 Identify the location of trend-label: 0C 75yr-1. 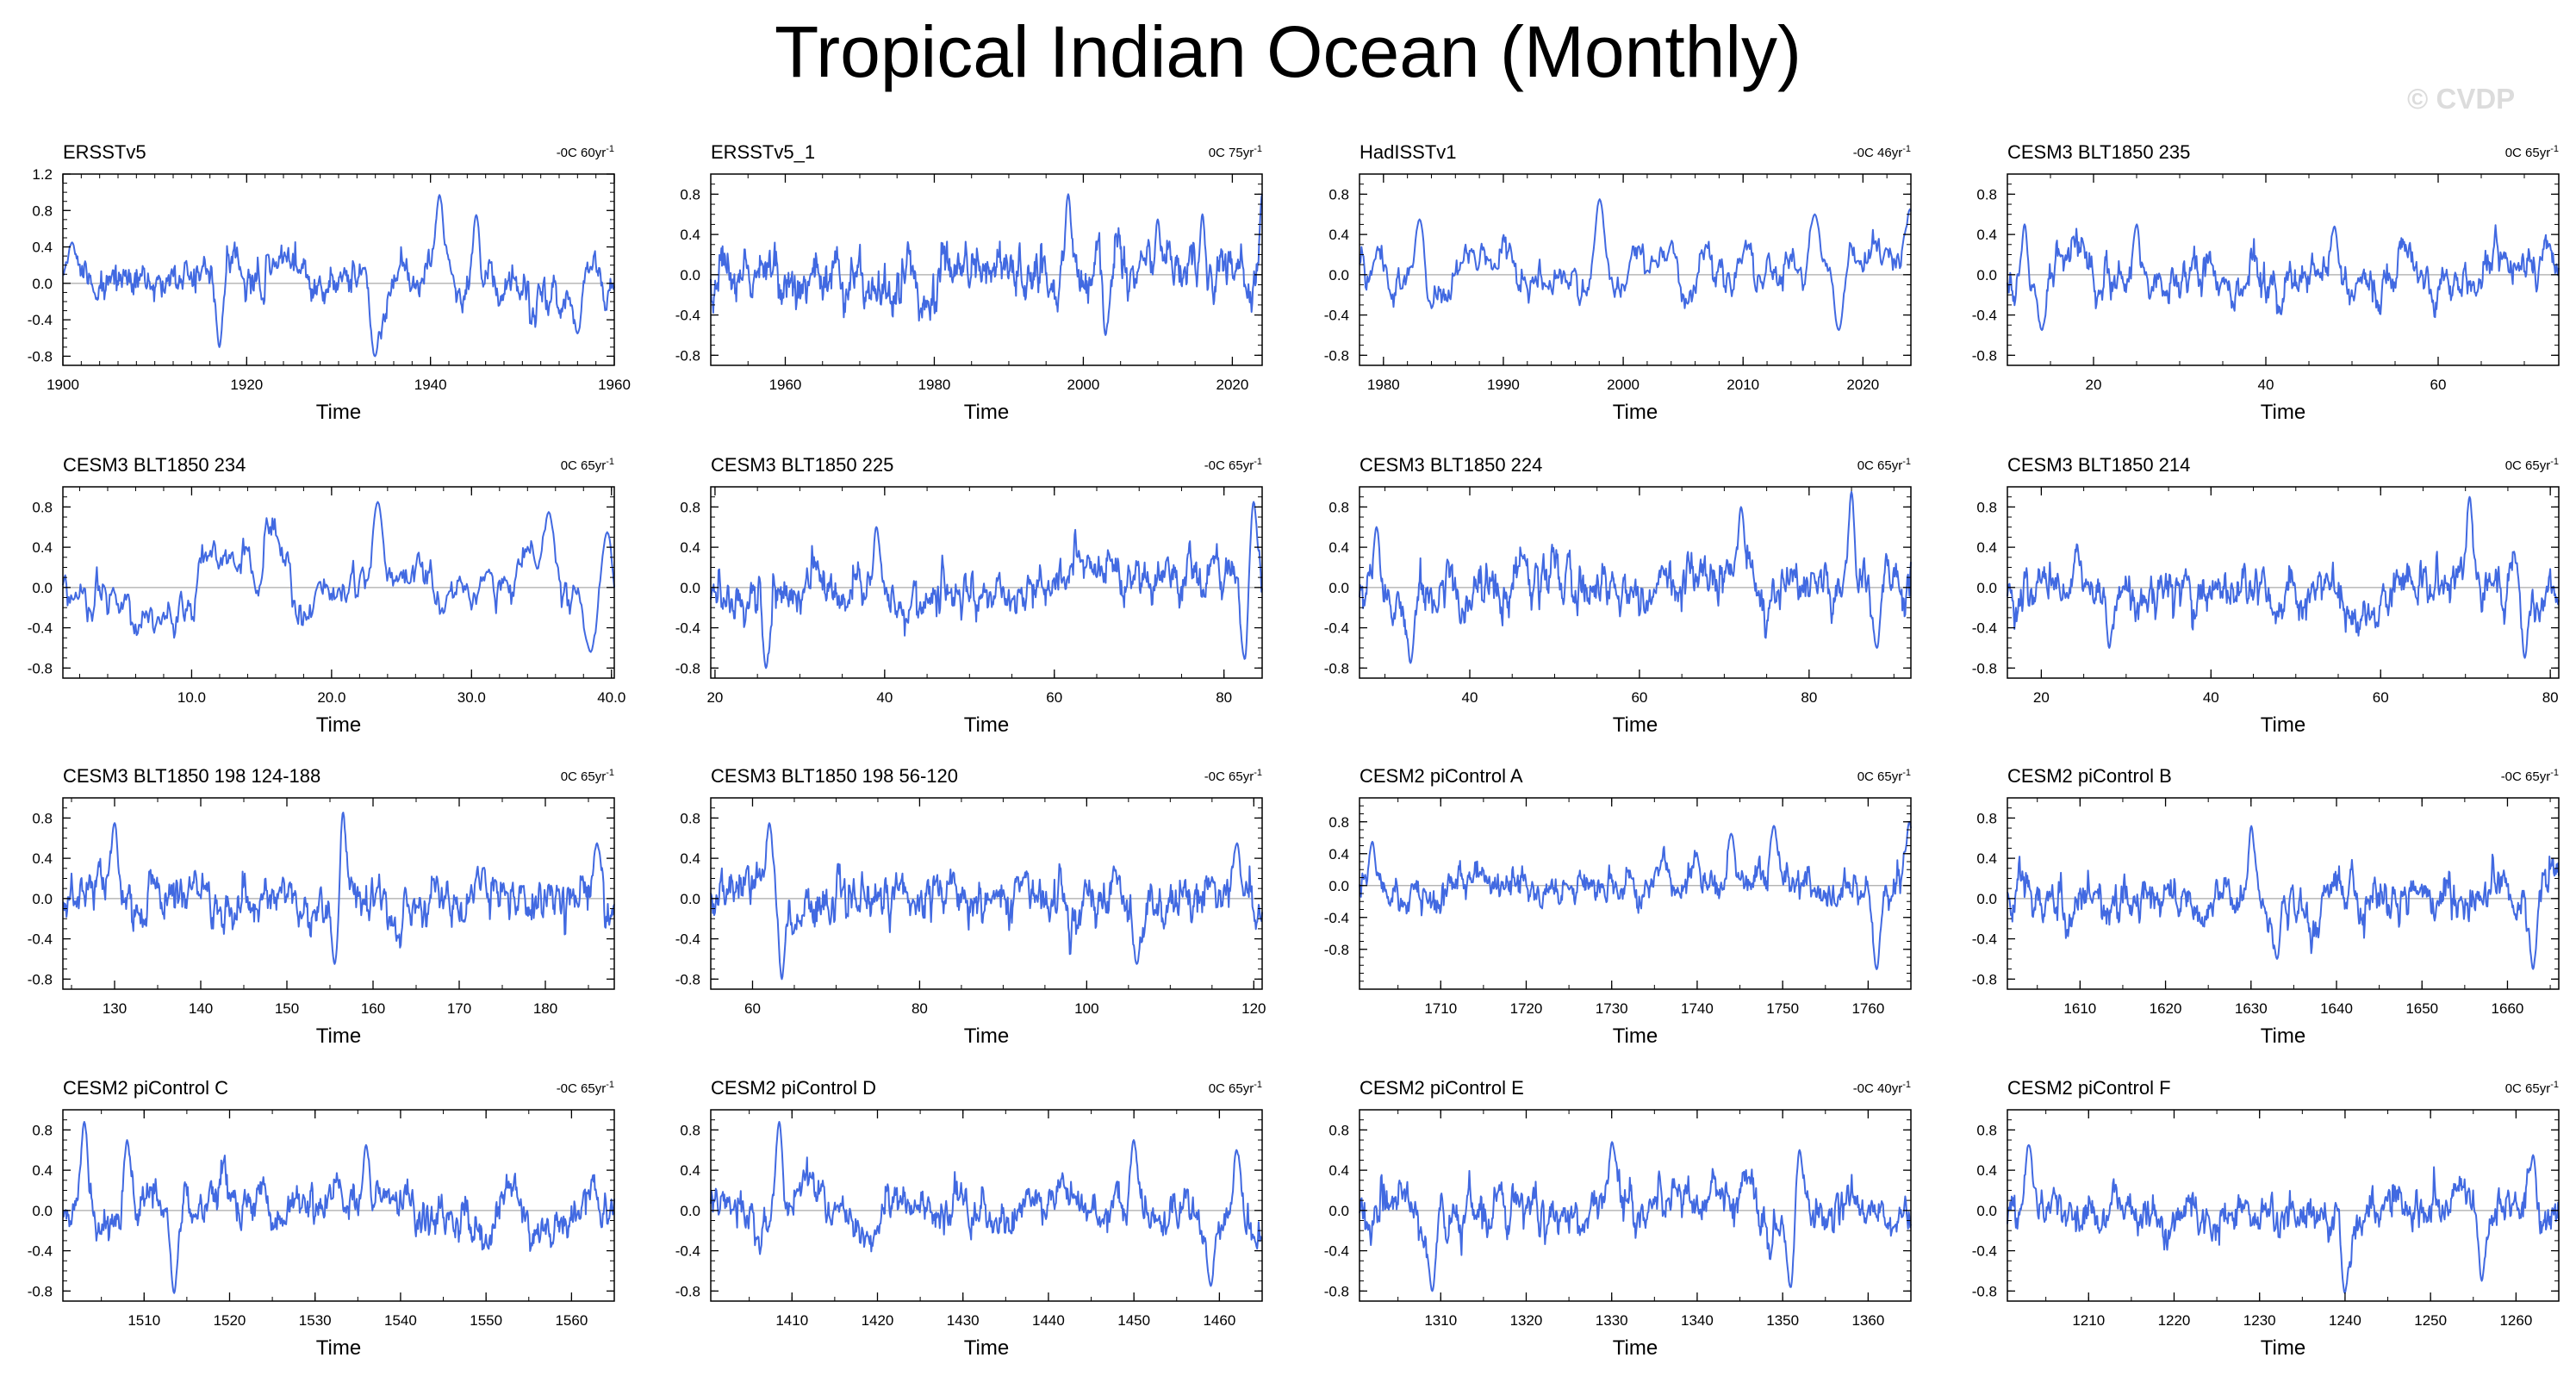
(1236, 152).